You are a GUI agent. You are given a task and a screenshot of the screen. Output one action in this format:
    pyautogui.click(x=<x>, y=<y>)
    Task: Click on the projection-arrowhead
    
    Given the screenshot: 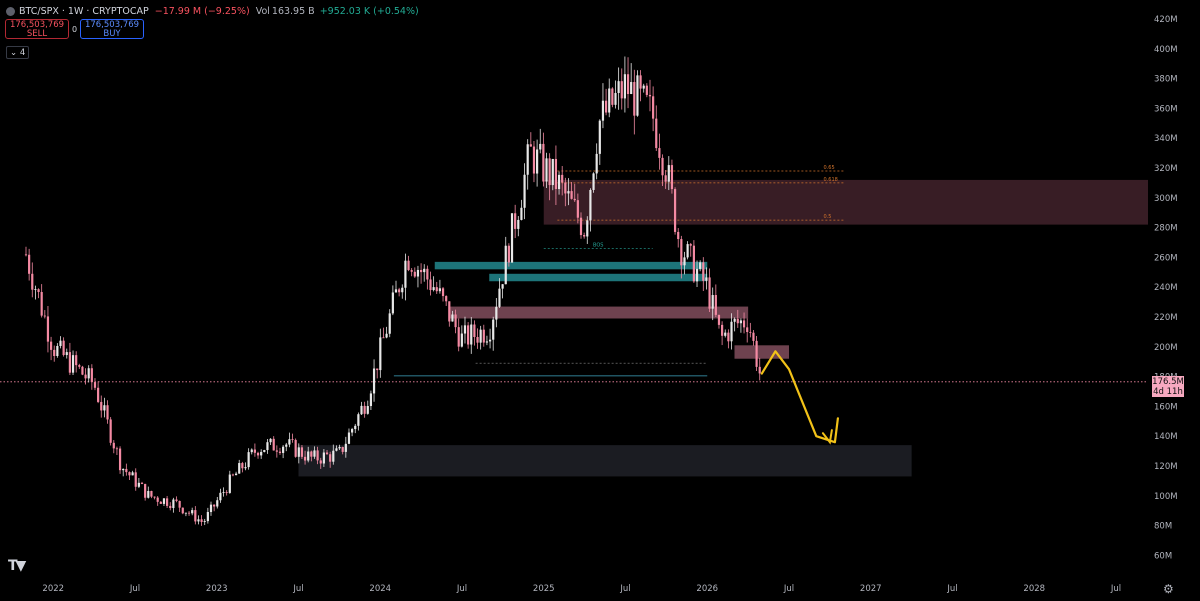 What is the action you would take?
    pyautogui.click(x=827, y=437)
    